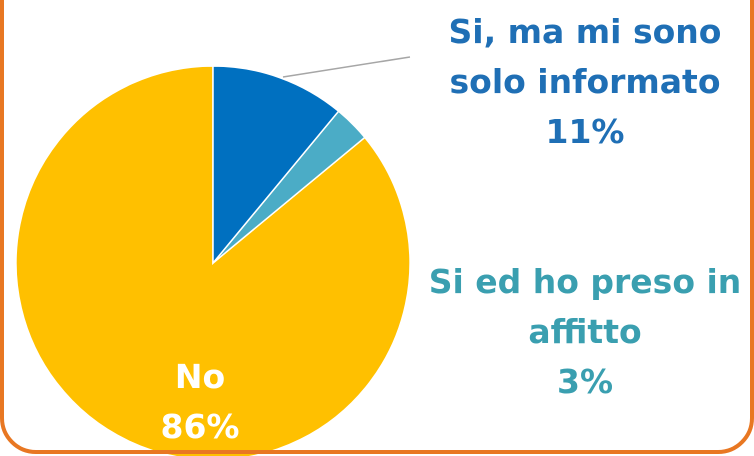 This screenshot has width=754, height=456. What do you see at coordinates (585, 381) in the screenshot?
I see `percent-label: 3%` at bounding box center [585, 381].